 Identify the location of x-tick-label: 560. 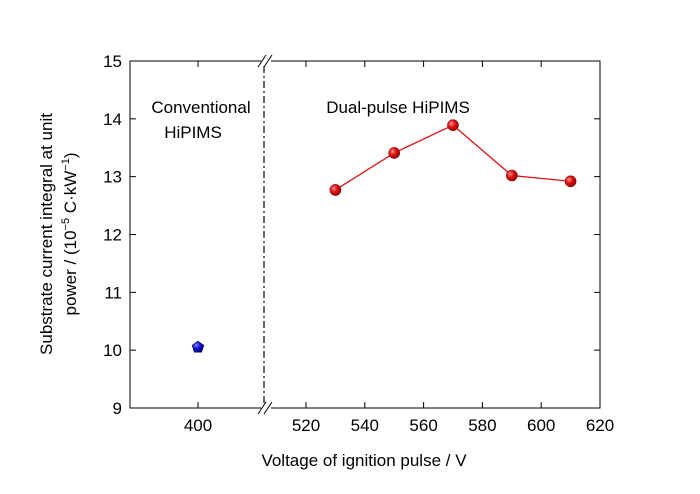
(423, 425).